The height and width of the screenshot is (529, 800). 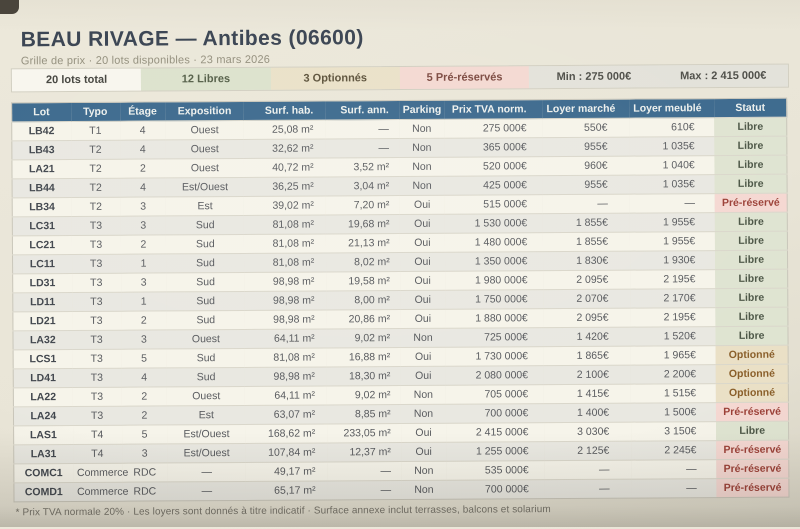 What do you see at coordinates (588, 432) in the screenshot?
I see `cell-loyer_marche: 3 030€` at bounding box center [588, 432].